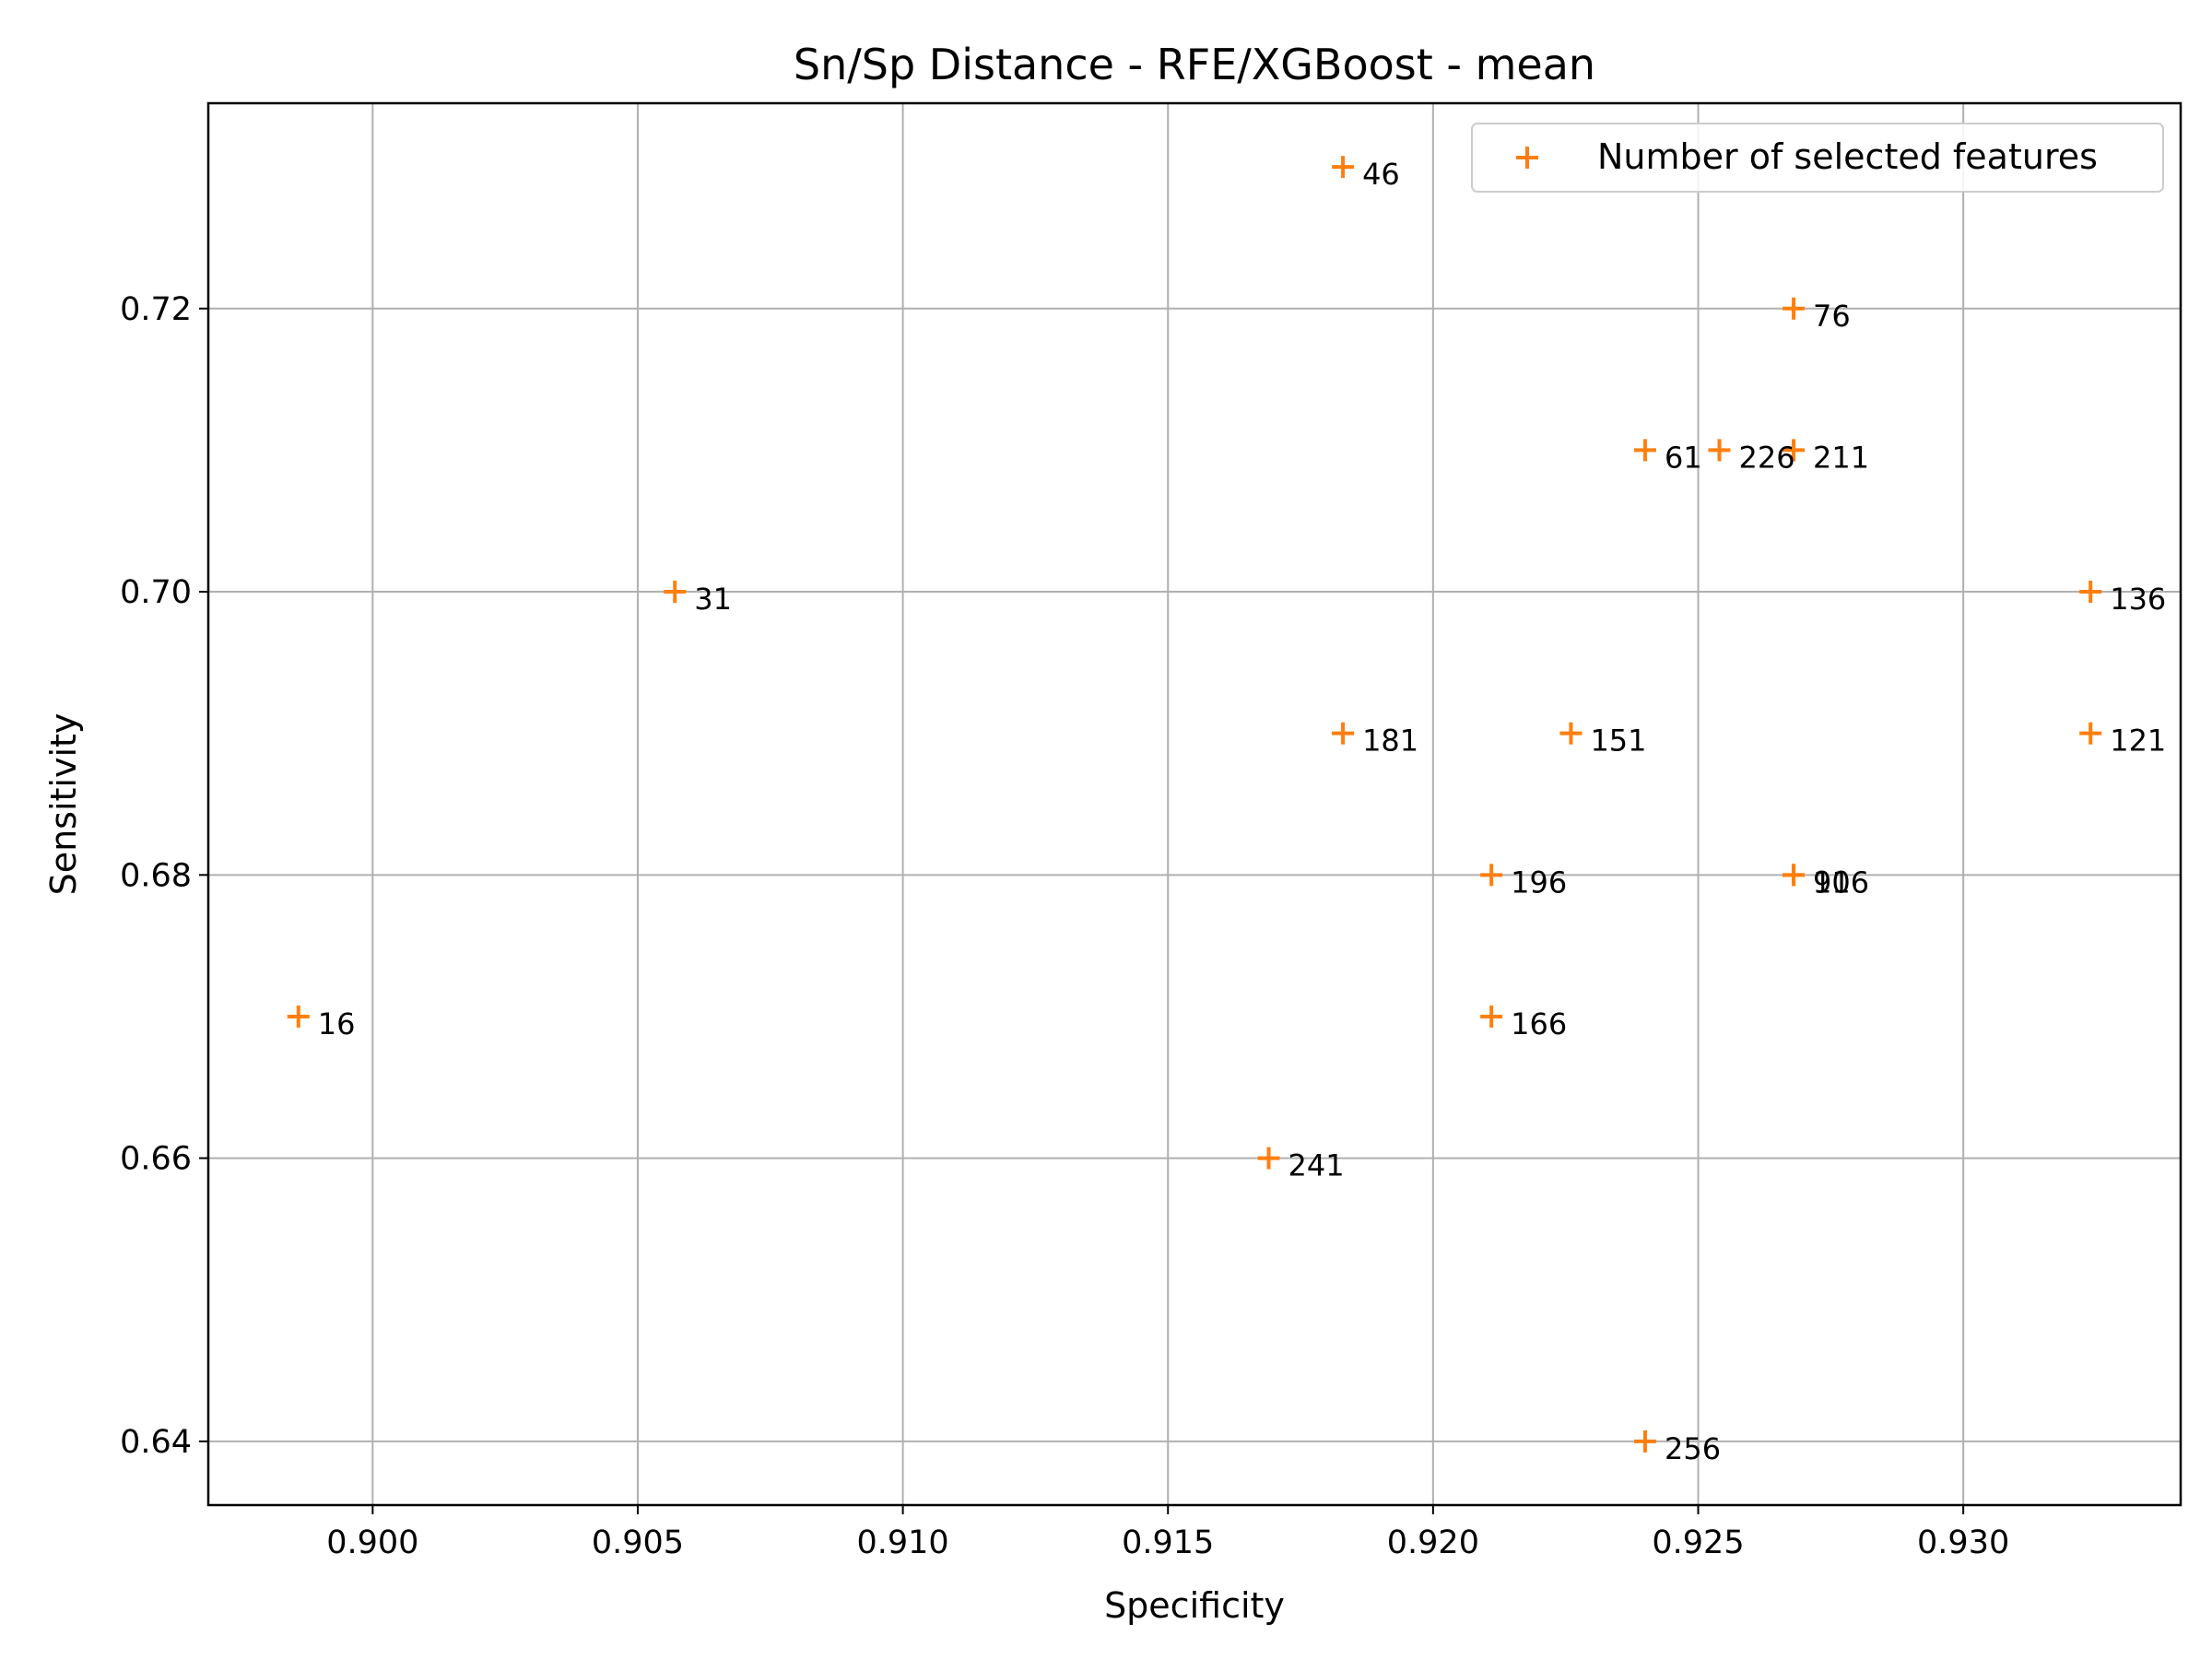 This screenshot has height=1659, width=2212. What do you see at coordinates (1390, 741) in the screenshot?
I see `data-point-label: 181` at bounding box center [1390, 741].